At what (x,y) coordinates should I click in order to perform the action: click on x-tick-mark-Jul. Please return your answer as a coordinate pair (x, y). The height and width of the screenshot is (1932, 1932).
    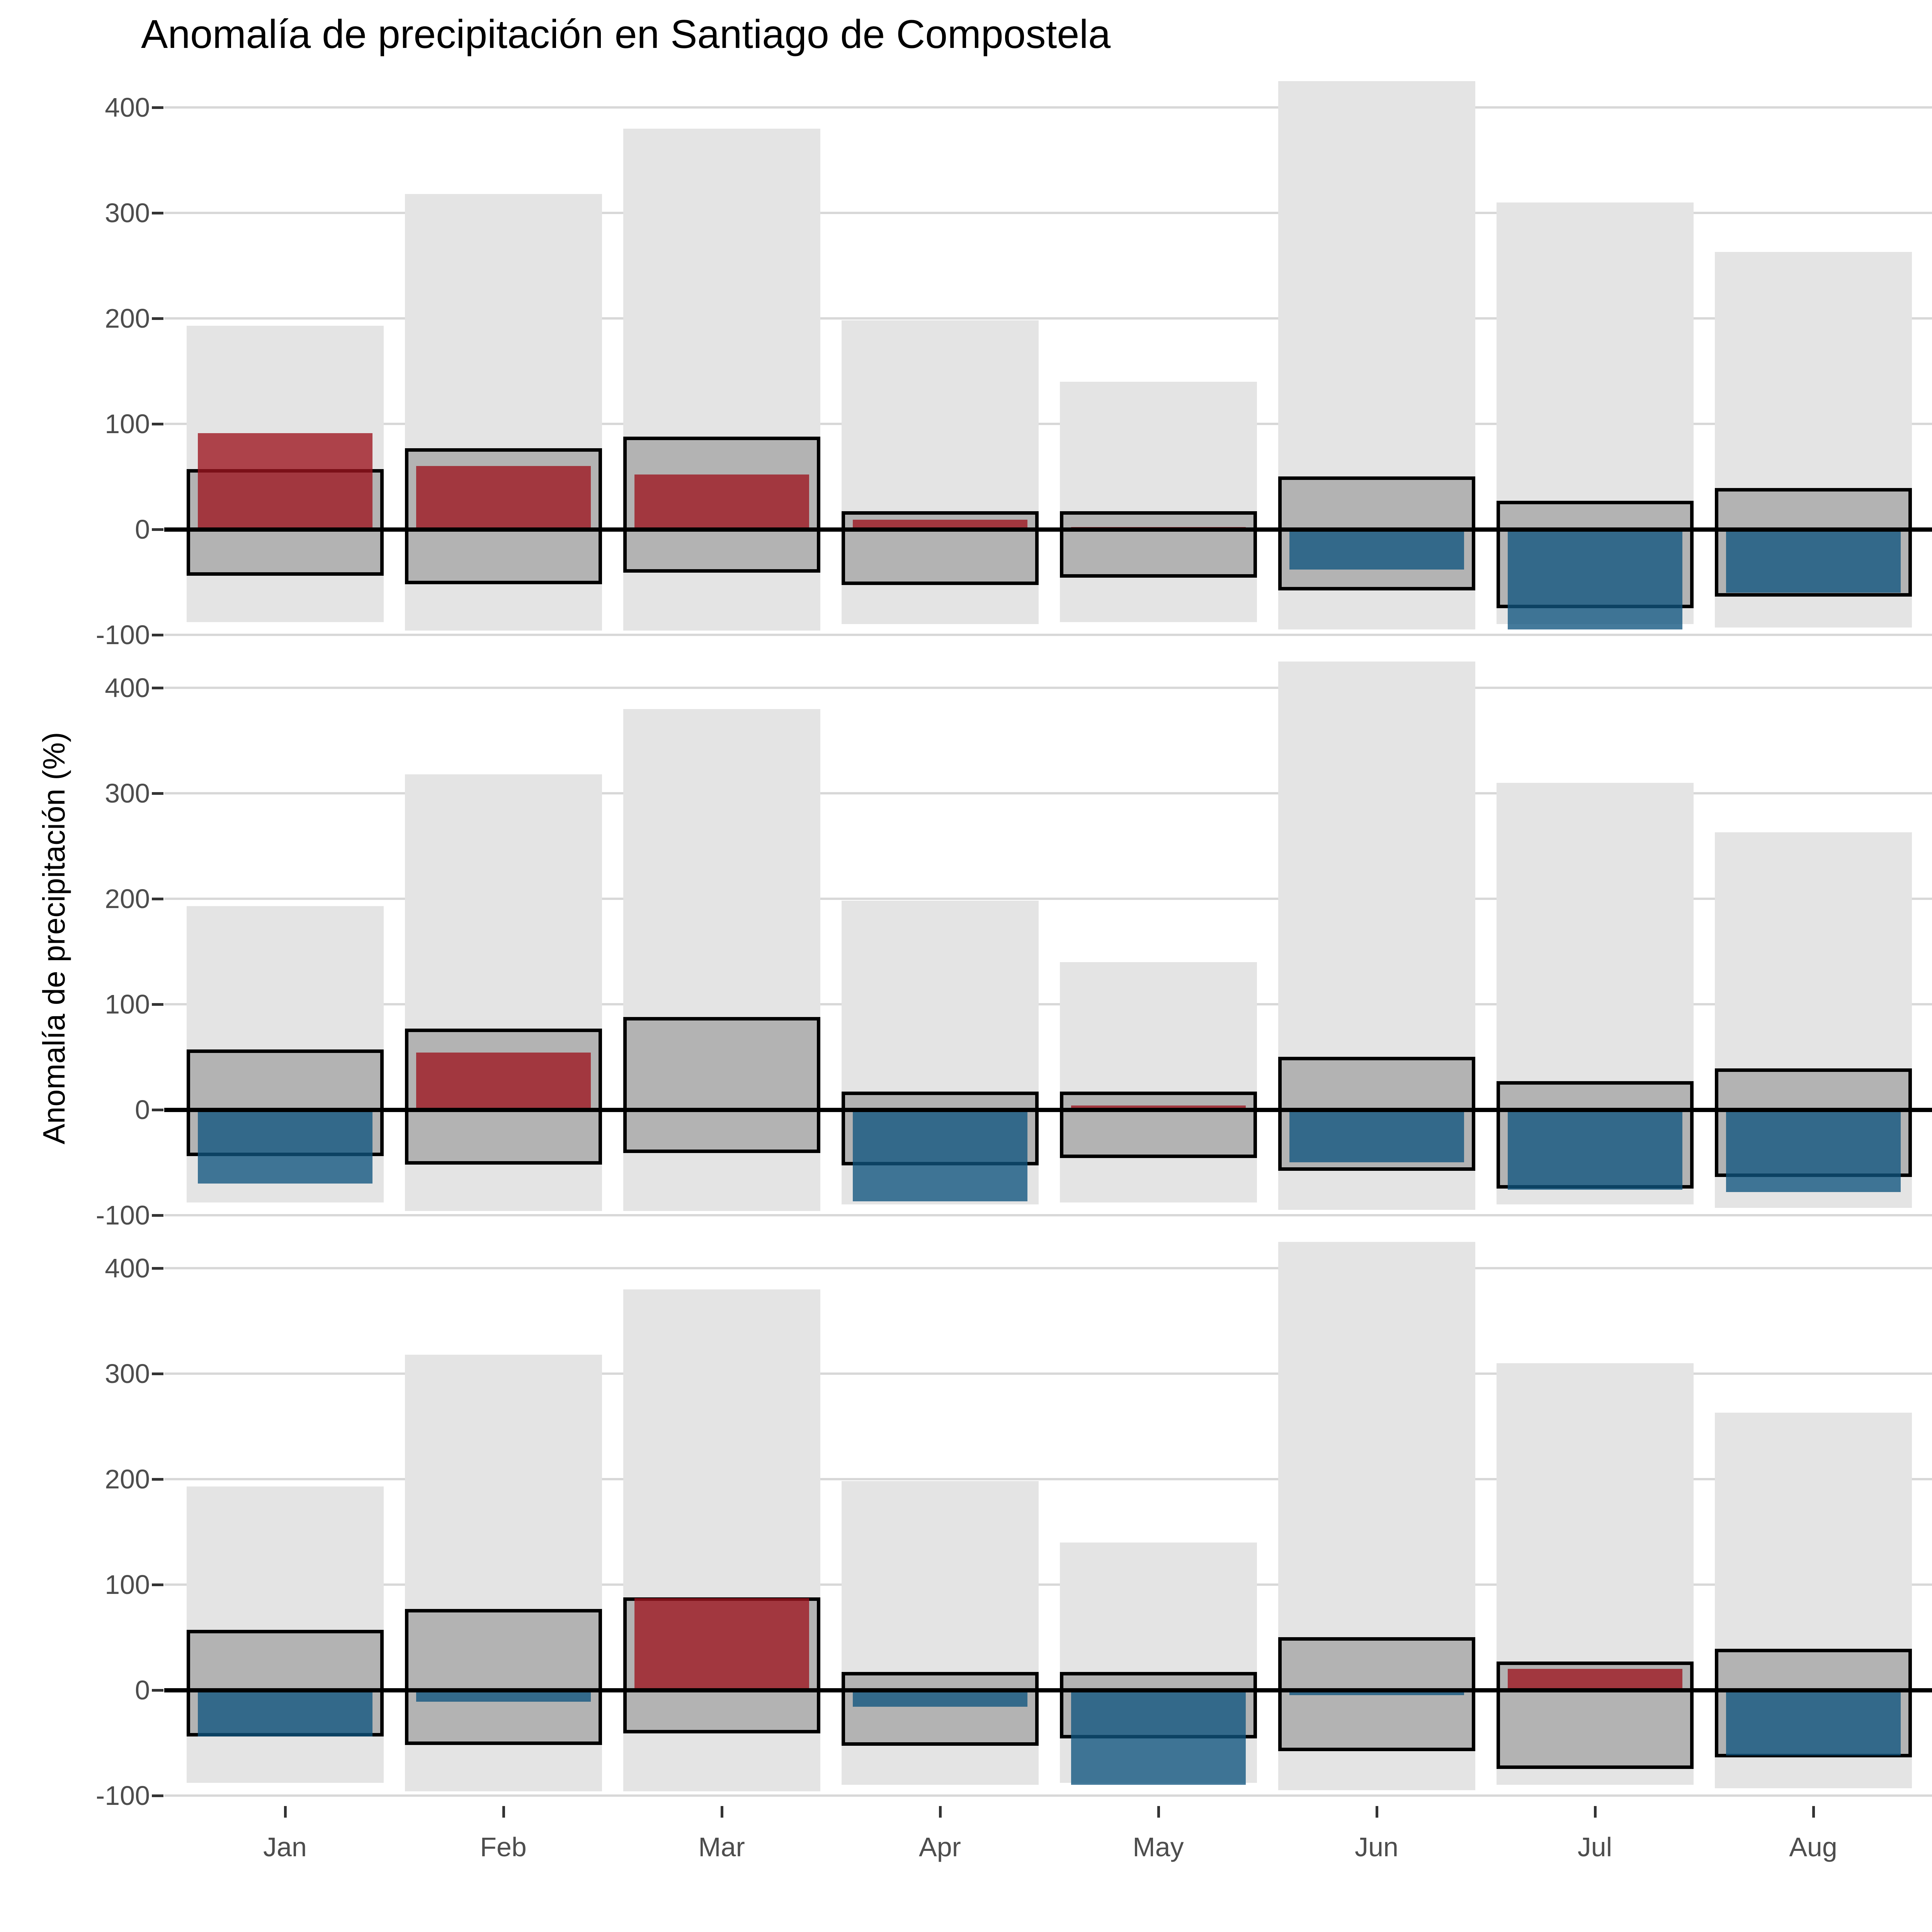
    Looking at the image, I should click on (1596, 1812).